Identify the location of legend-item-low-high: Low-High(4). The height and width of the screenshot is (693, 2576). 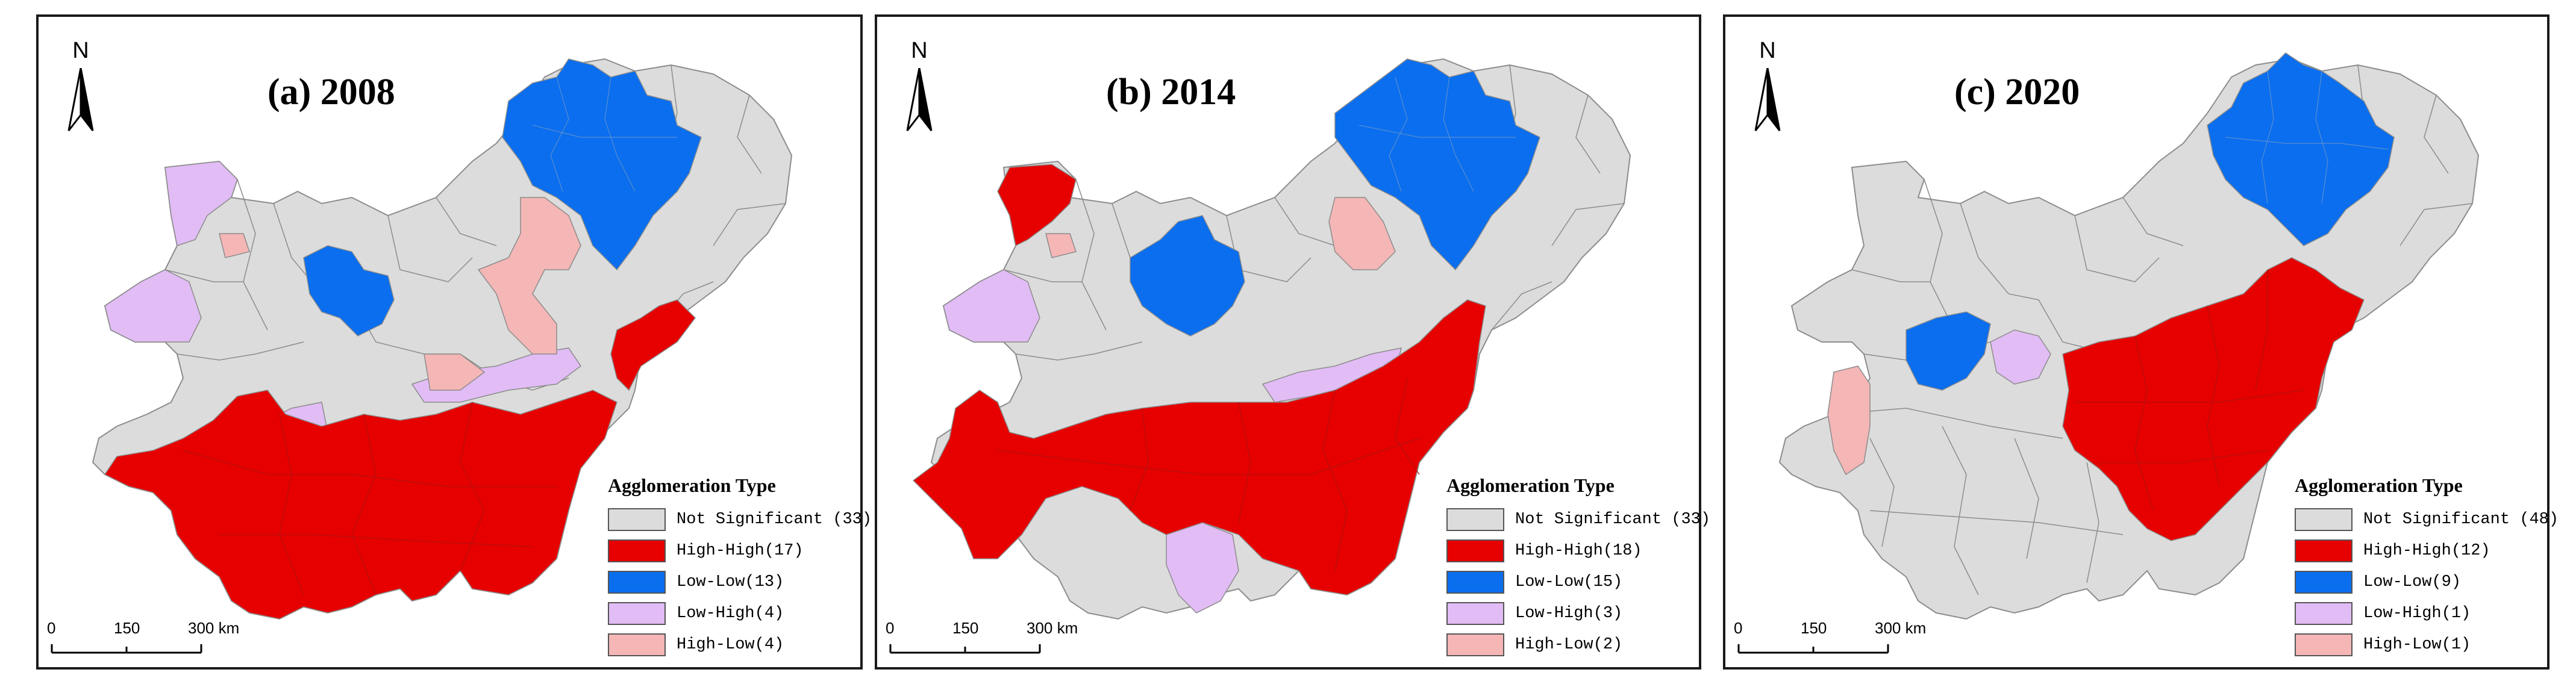
(732, 613).